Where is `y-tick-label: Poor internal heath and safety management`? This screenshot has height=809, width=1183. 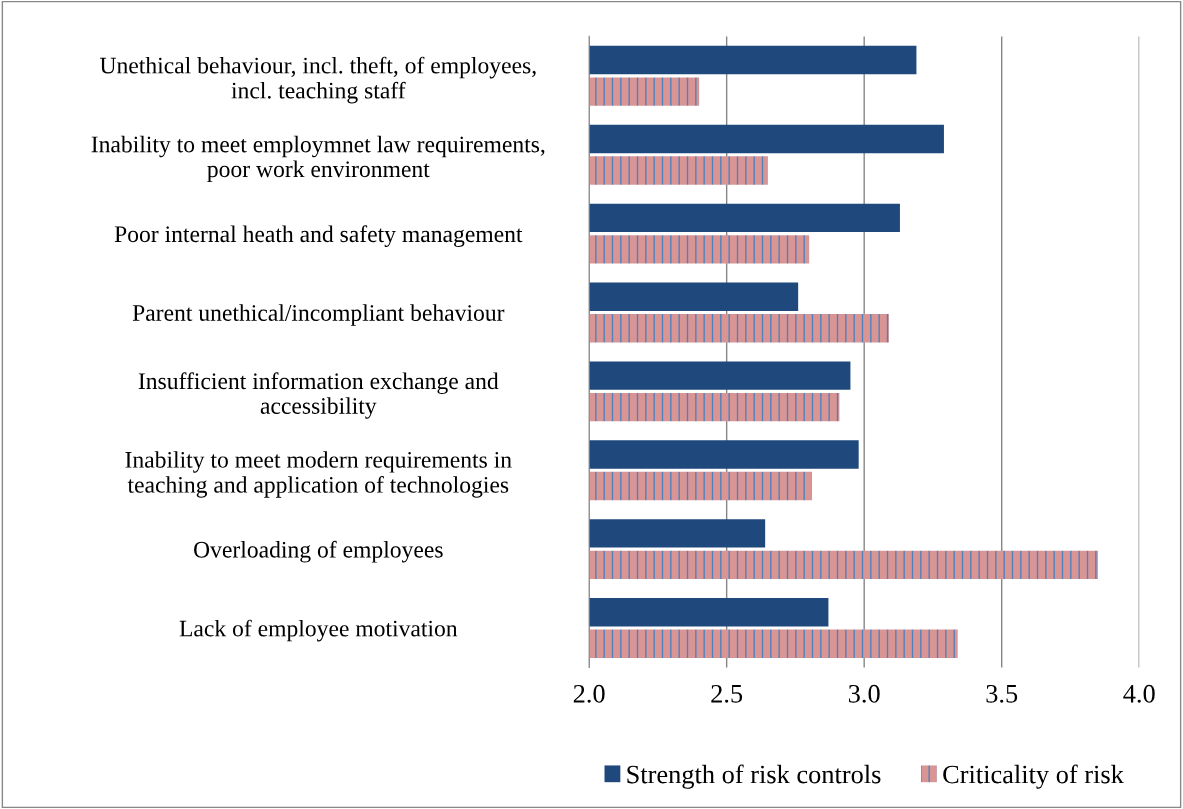 y-tick-label: Poor internal heath and safety management is located at coordinates (318, 236).